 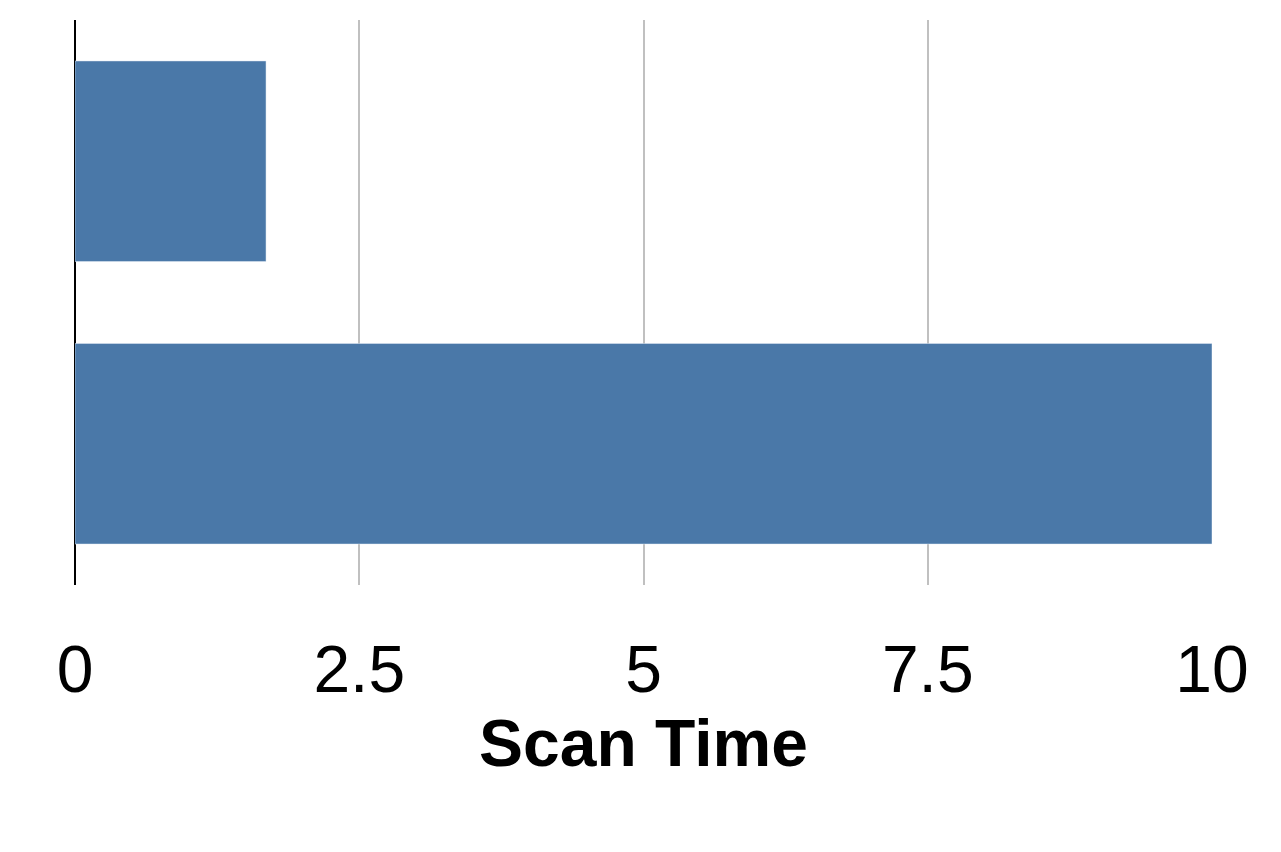 I want to click on x-tick-label: 7.5, so click(x=927, y=669).